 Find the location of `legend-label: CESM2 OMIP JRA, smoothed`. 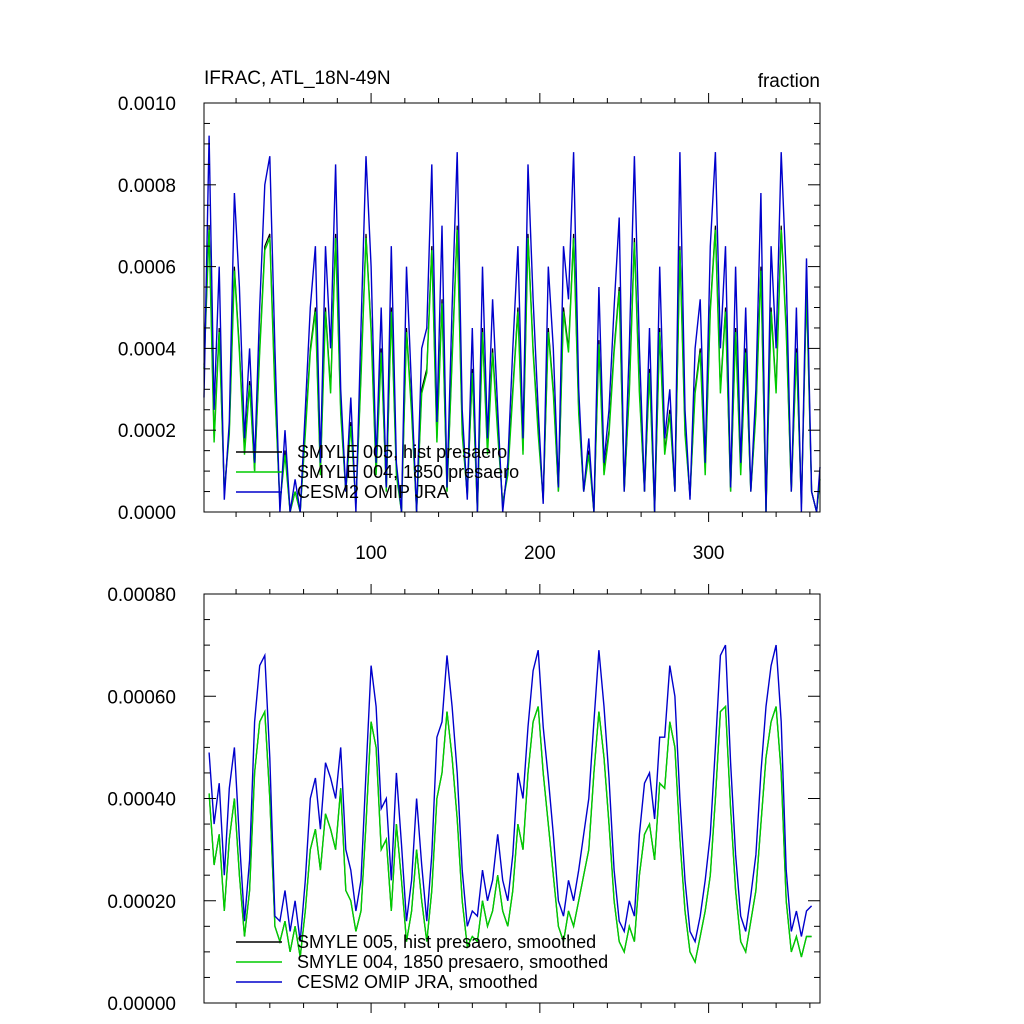

legend-label: CESM2 OMIP JRA, smoothed is located at coordinates (417, 982).